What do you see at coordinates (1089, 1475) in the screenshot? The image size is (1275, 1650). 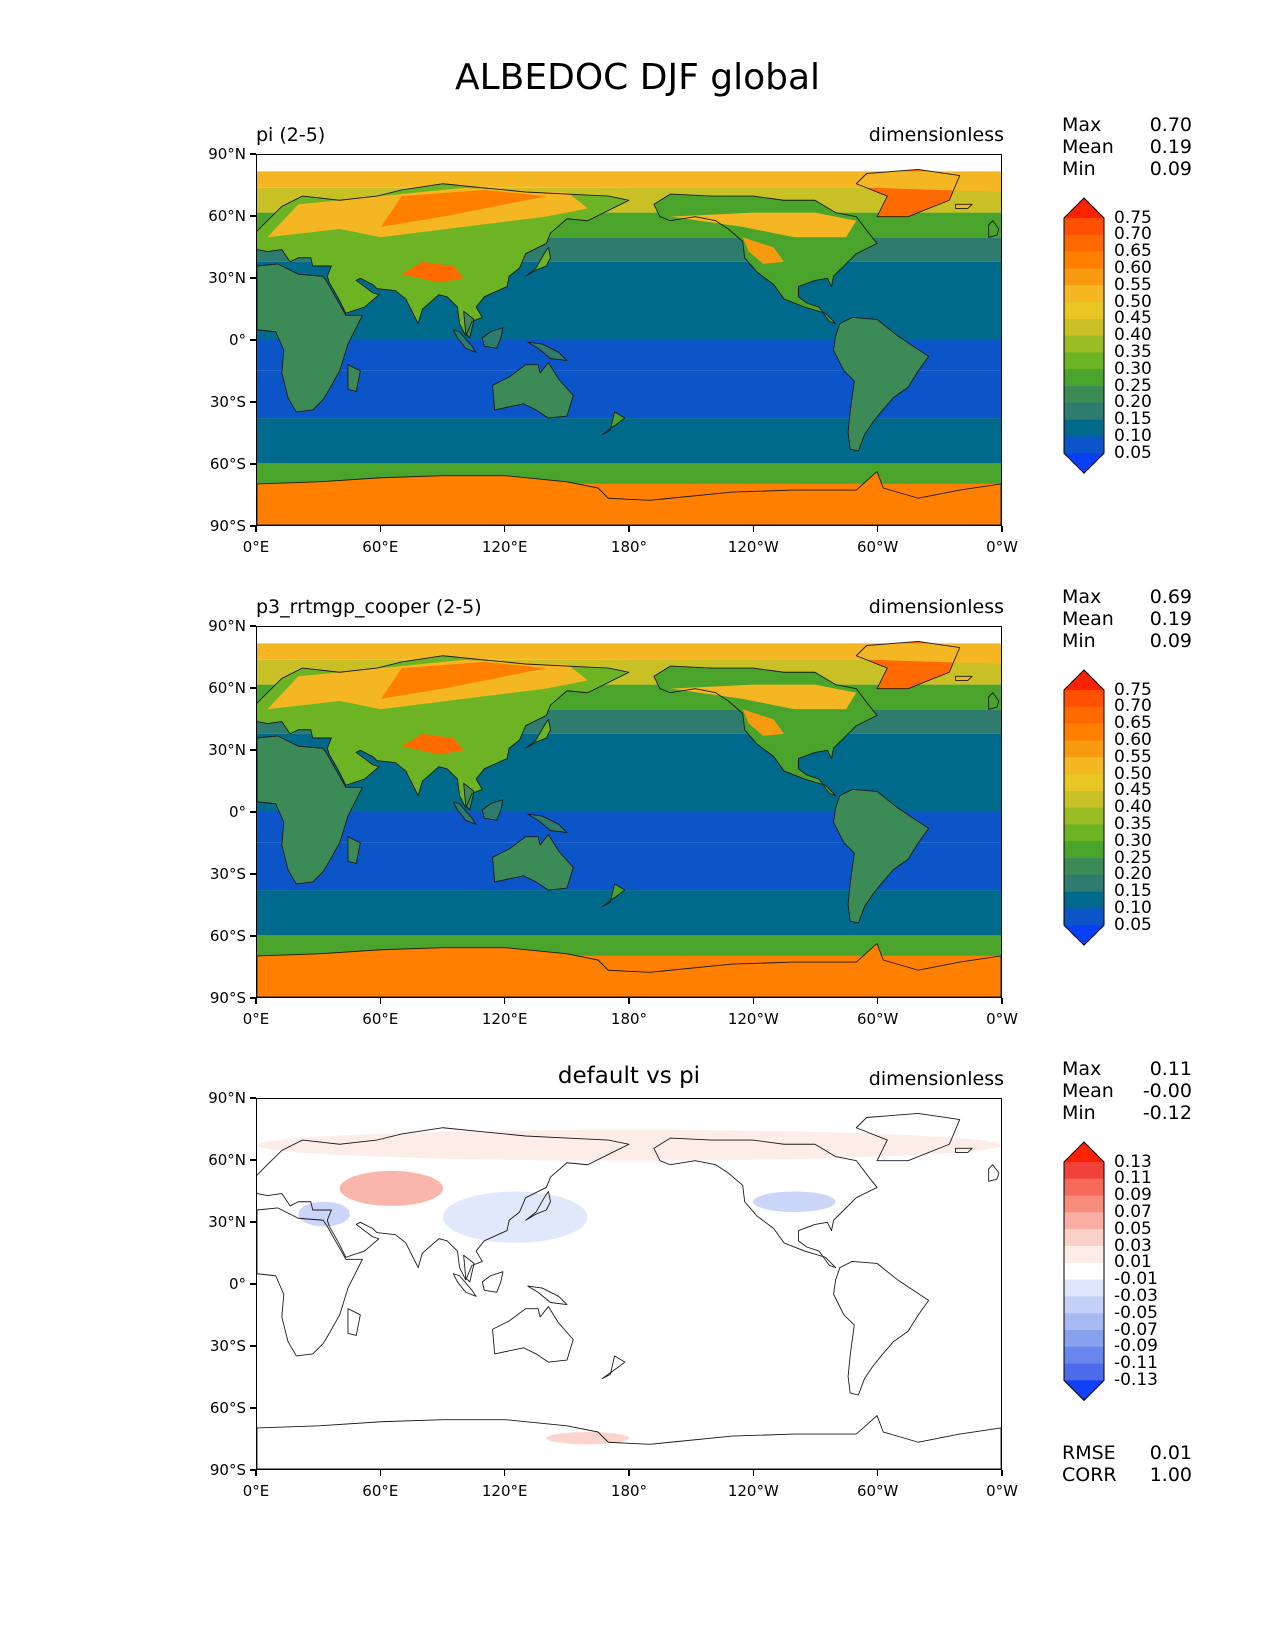 I see `stats-label: CORR` at bounding box center [1089, 1475].